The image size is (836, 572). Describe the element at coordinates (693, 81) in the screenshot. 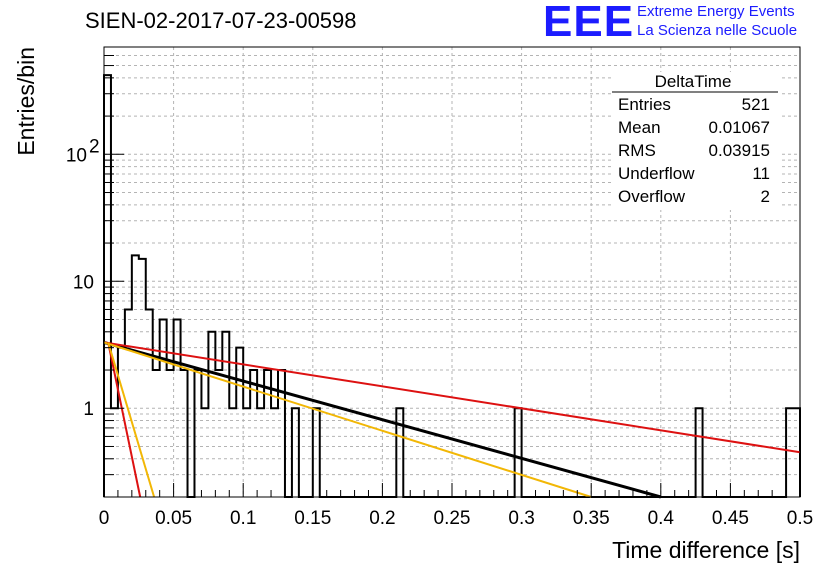

I see `stats-title: DeltaTime` at that location.